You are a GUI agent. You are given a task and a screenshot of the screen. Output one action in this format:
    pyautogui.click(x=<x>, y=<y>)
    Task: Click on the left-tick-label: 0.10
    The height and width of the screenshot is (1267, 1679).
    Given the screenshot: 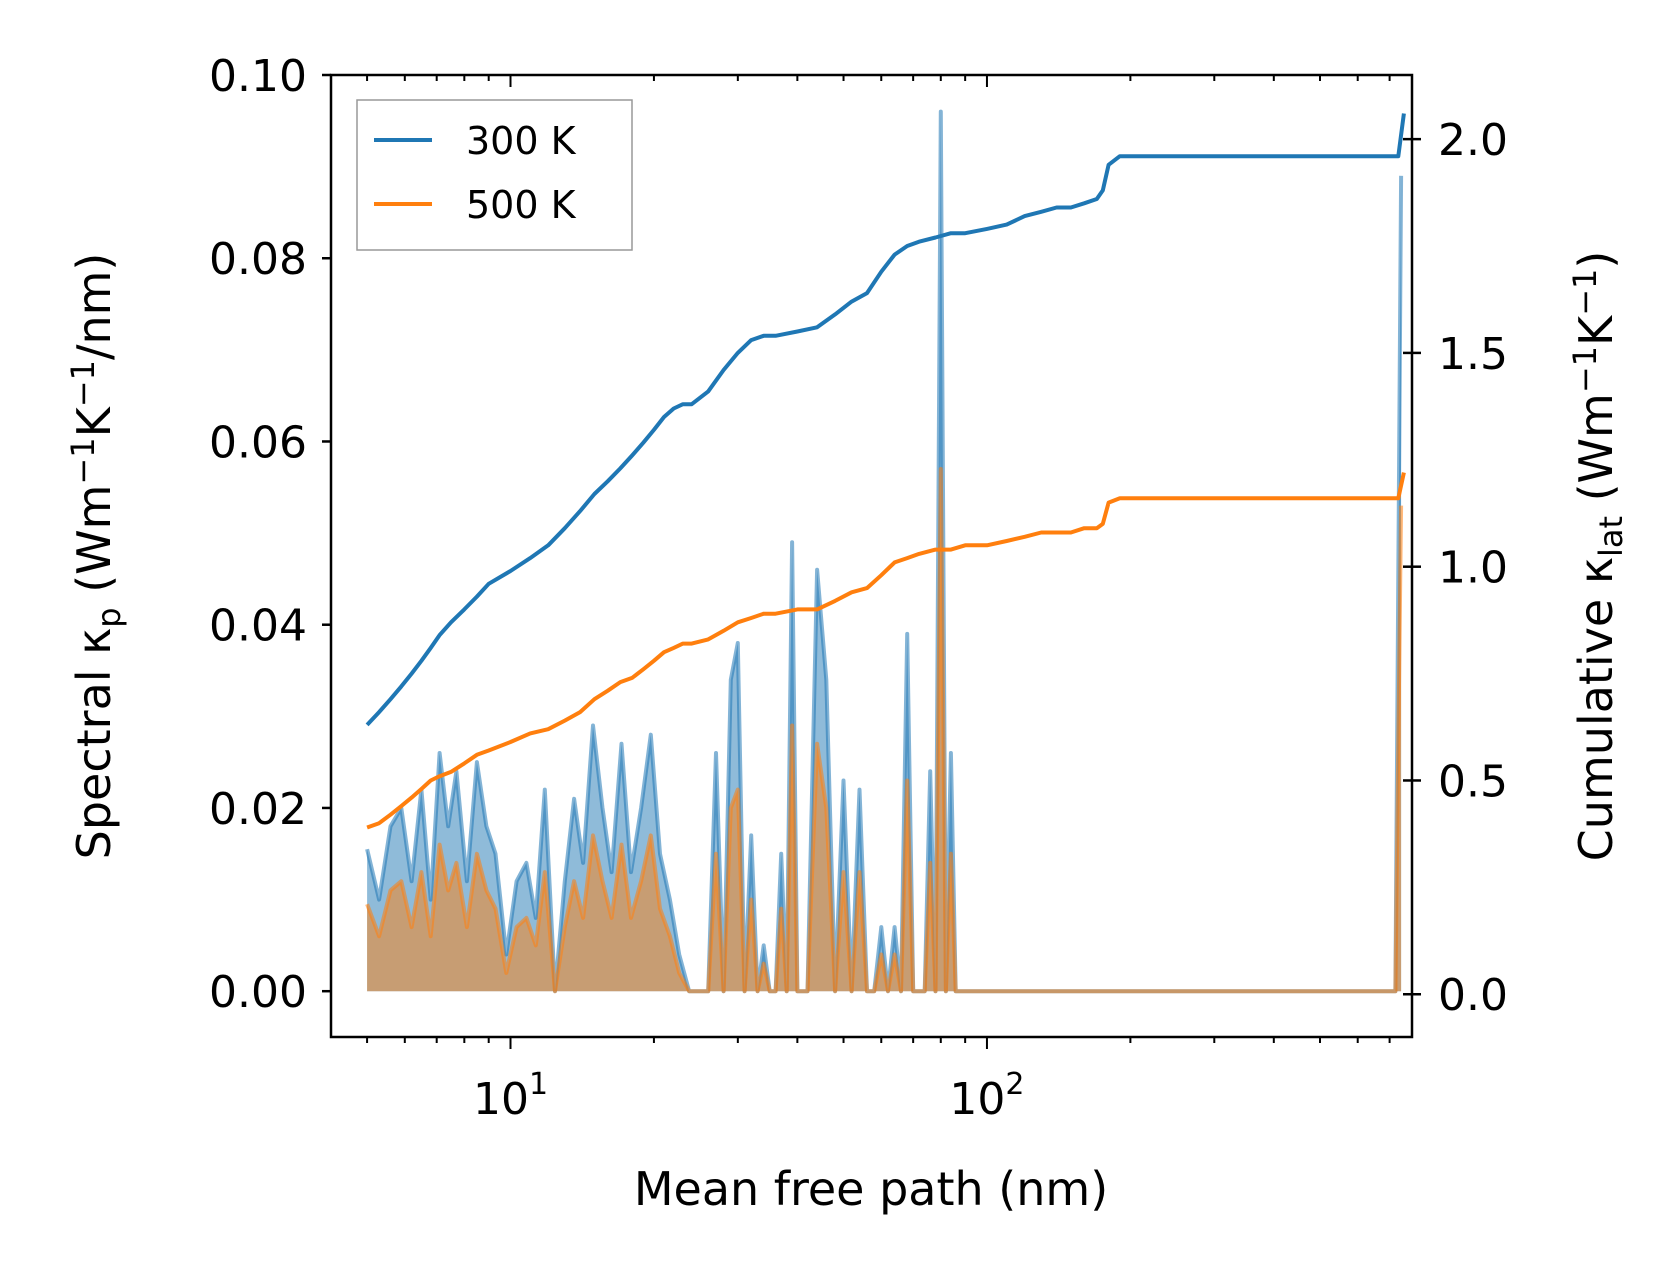 What is the action you would take?
    pyautogui.click(x=258, y=76)
    